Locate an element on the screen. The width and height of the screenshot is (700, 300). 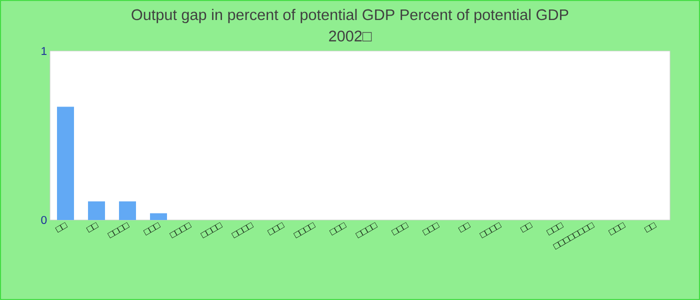
y-tick-label: 0 is located at coordinates (44, 220).